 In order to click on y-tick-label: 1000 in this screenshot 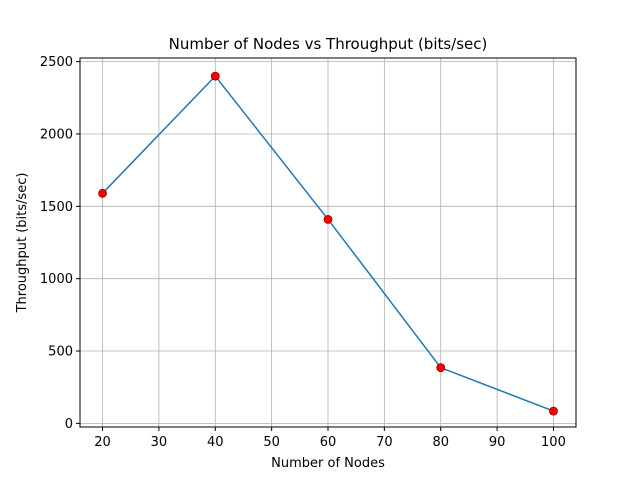, I will do `click(56, 279)`.